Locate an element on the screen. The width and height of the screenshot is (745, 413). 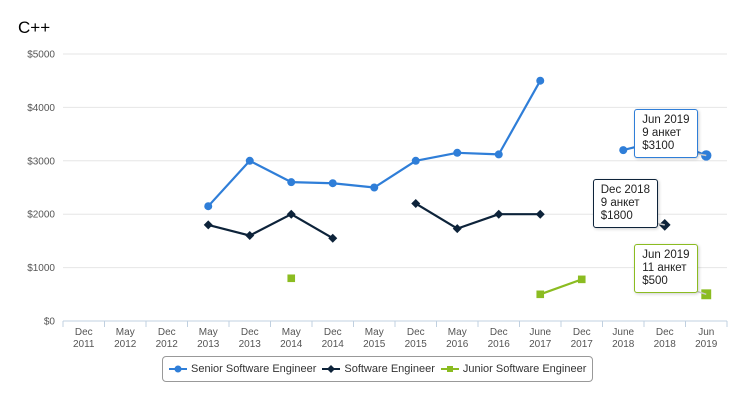
x-tick-label: May 2013 is located at coordinates (208, 338).